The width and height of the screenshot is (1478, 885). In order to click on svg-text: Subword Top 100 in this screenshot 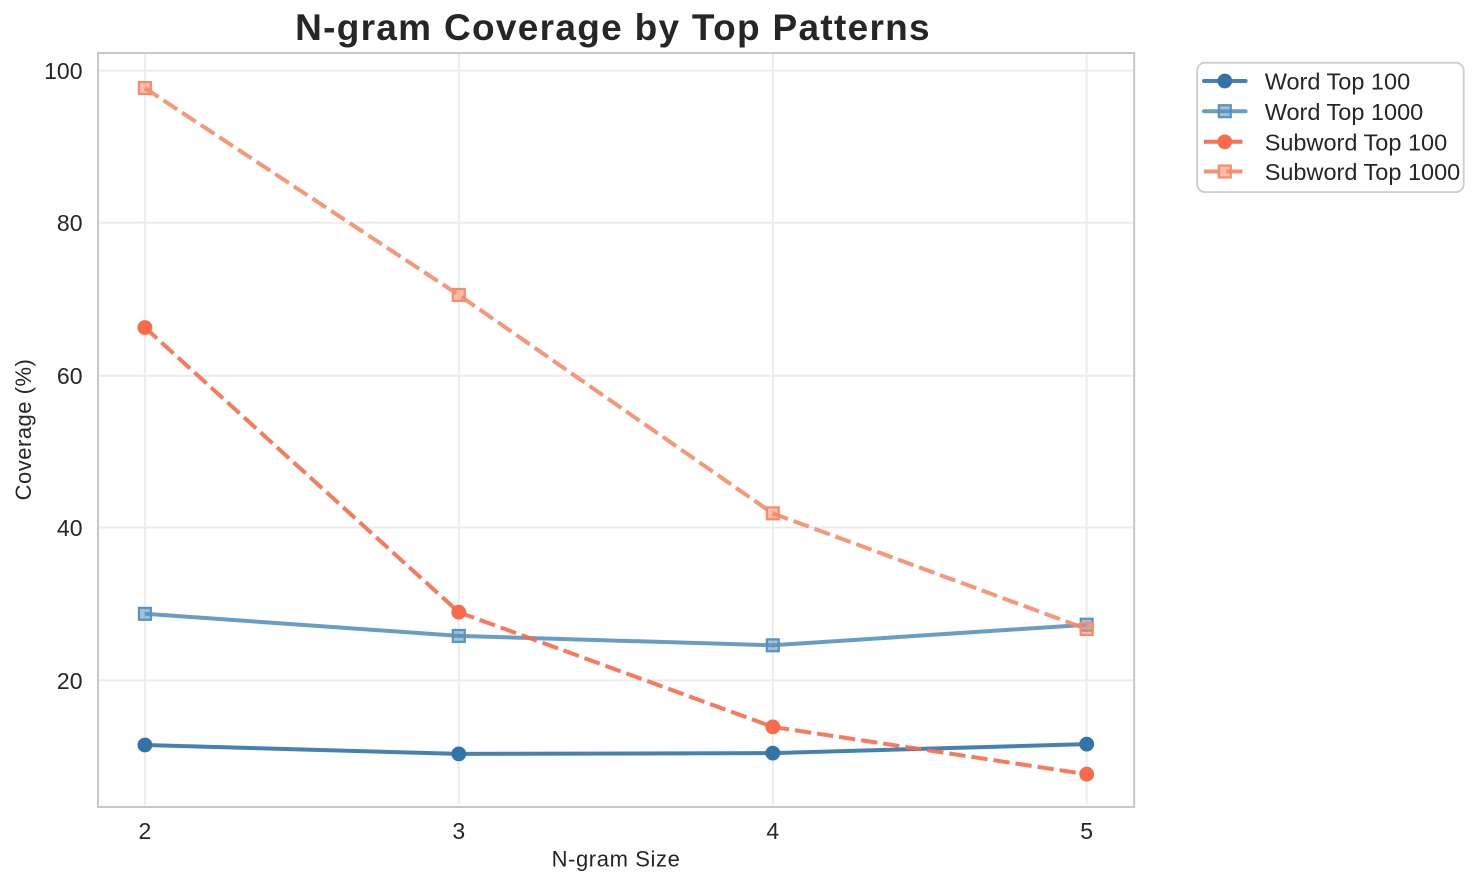, I will do `click(1356, 143)`.